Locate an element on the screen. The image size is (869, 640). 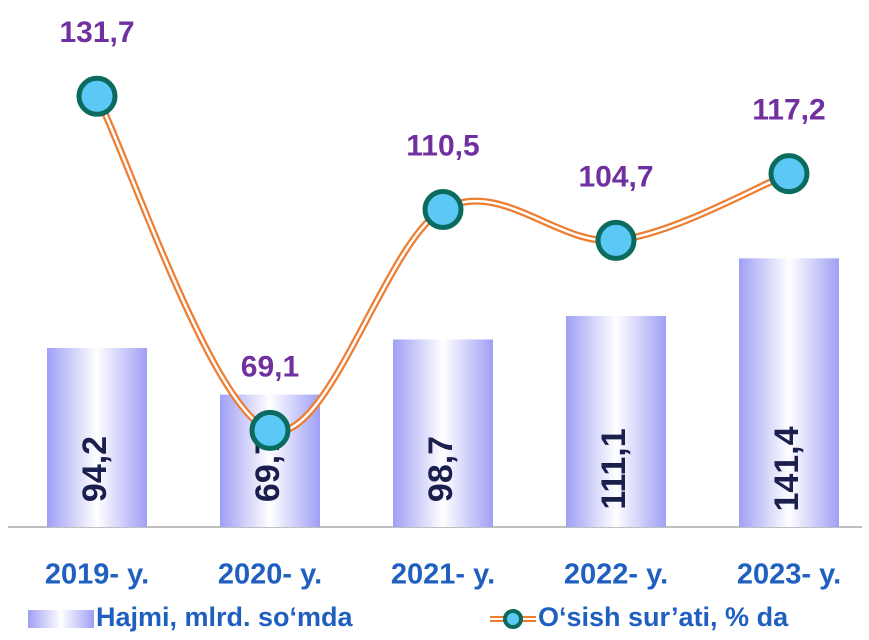
line-value-label: 110,5 is located at coordinates (442, 145).